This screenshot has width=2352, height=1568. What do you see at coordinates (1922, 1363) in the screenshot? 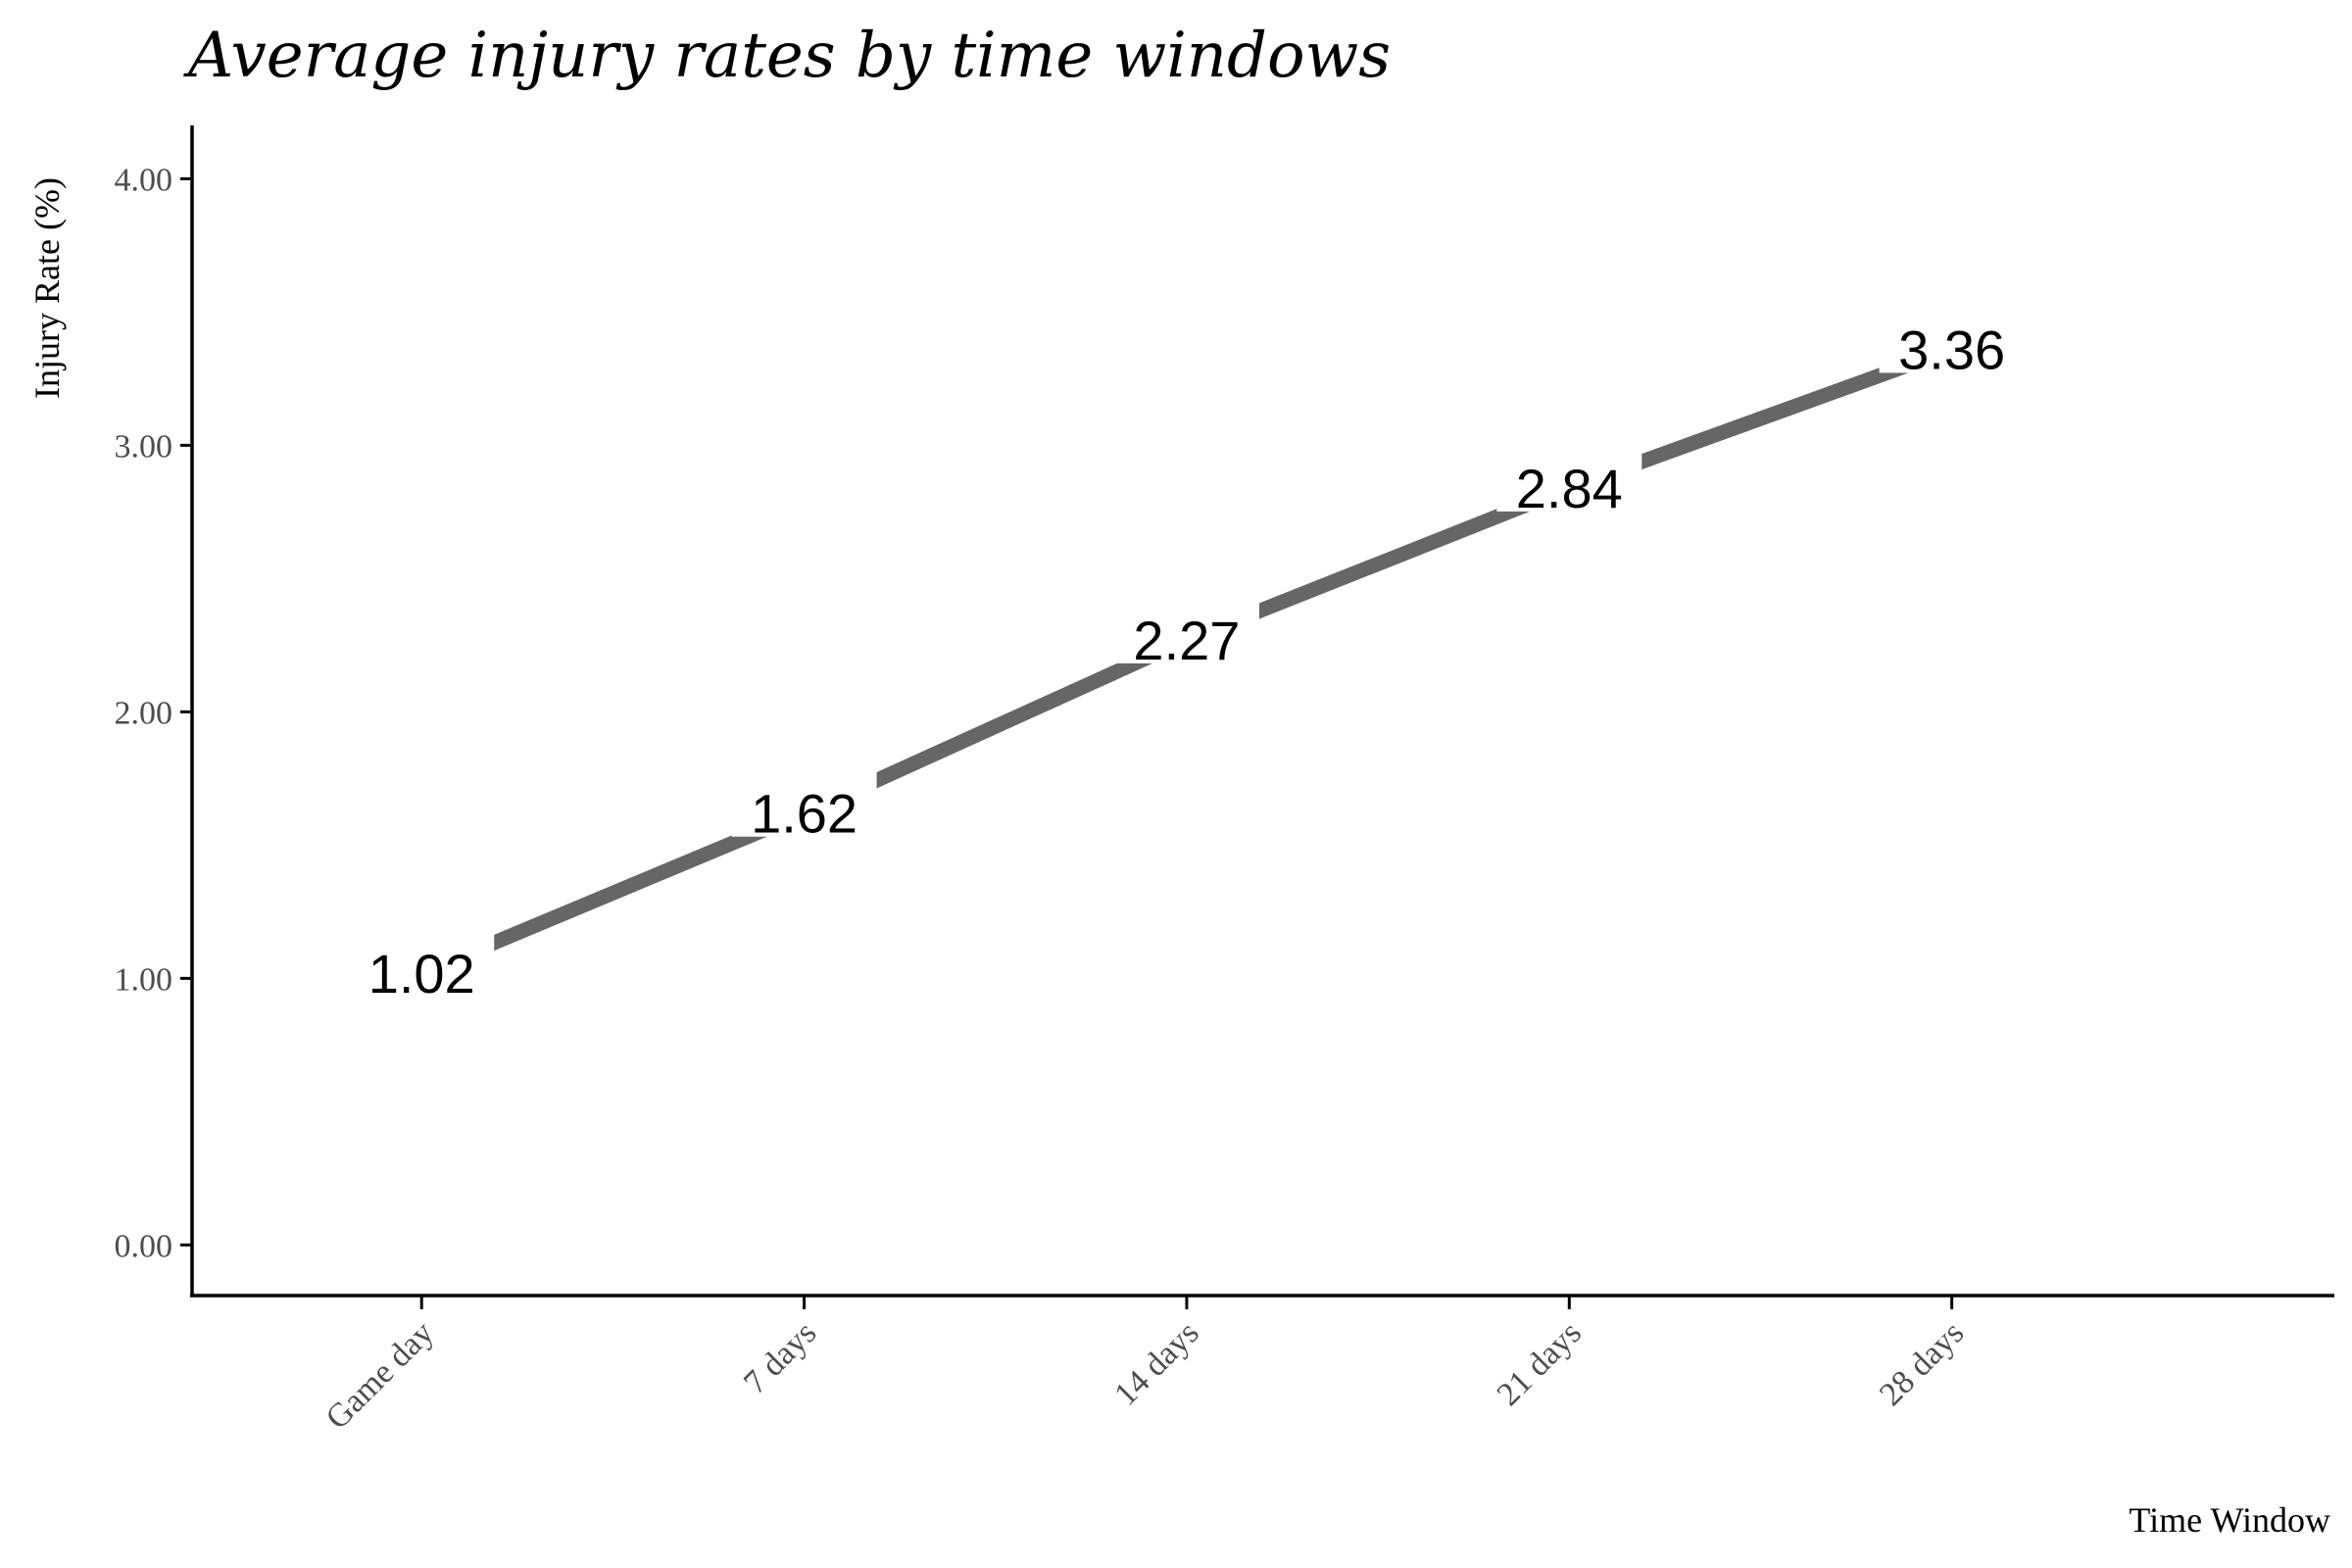
I see `x-tick-label: 28 days` at bounding box center [1922, 1363].